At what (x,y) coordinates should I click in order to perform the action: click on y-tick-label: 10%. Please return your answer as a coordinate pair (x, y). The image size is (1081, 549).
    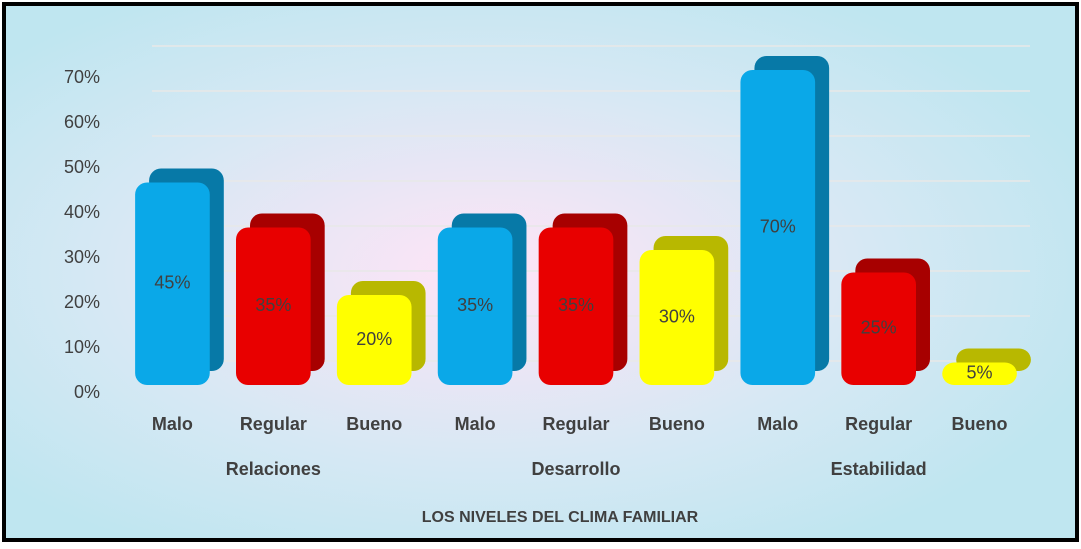
    Looking at the image, I should click on (82, 347).